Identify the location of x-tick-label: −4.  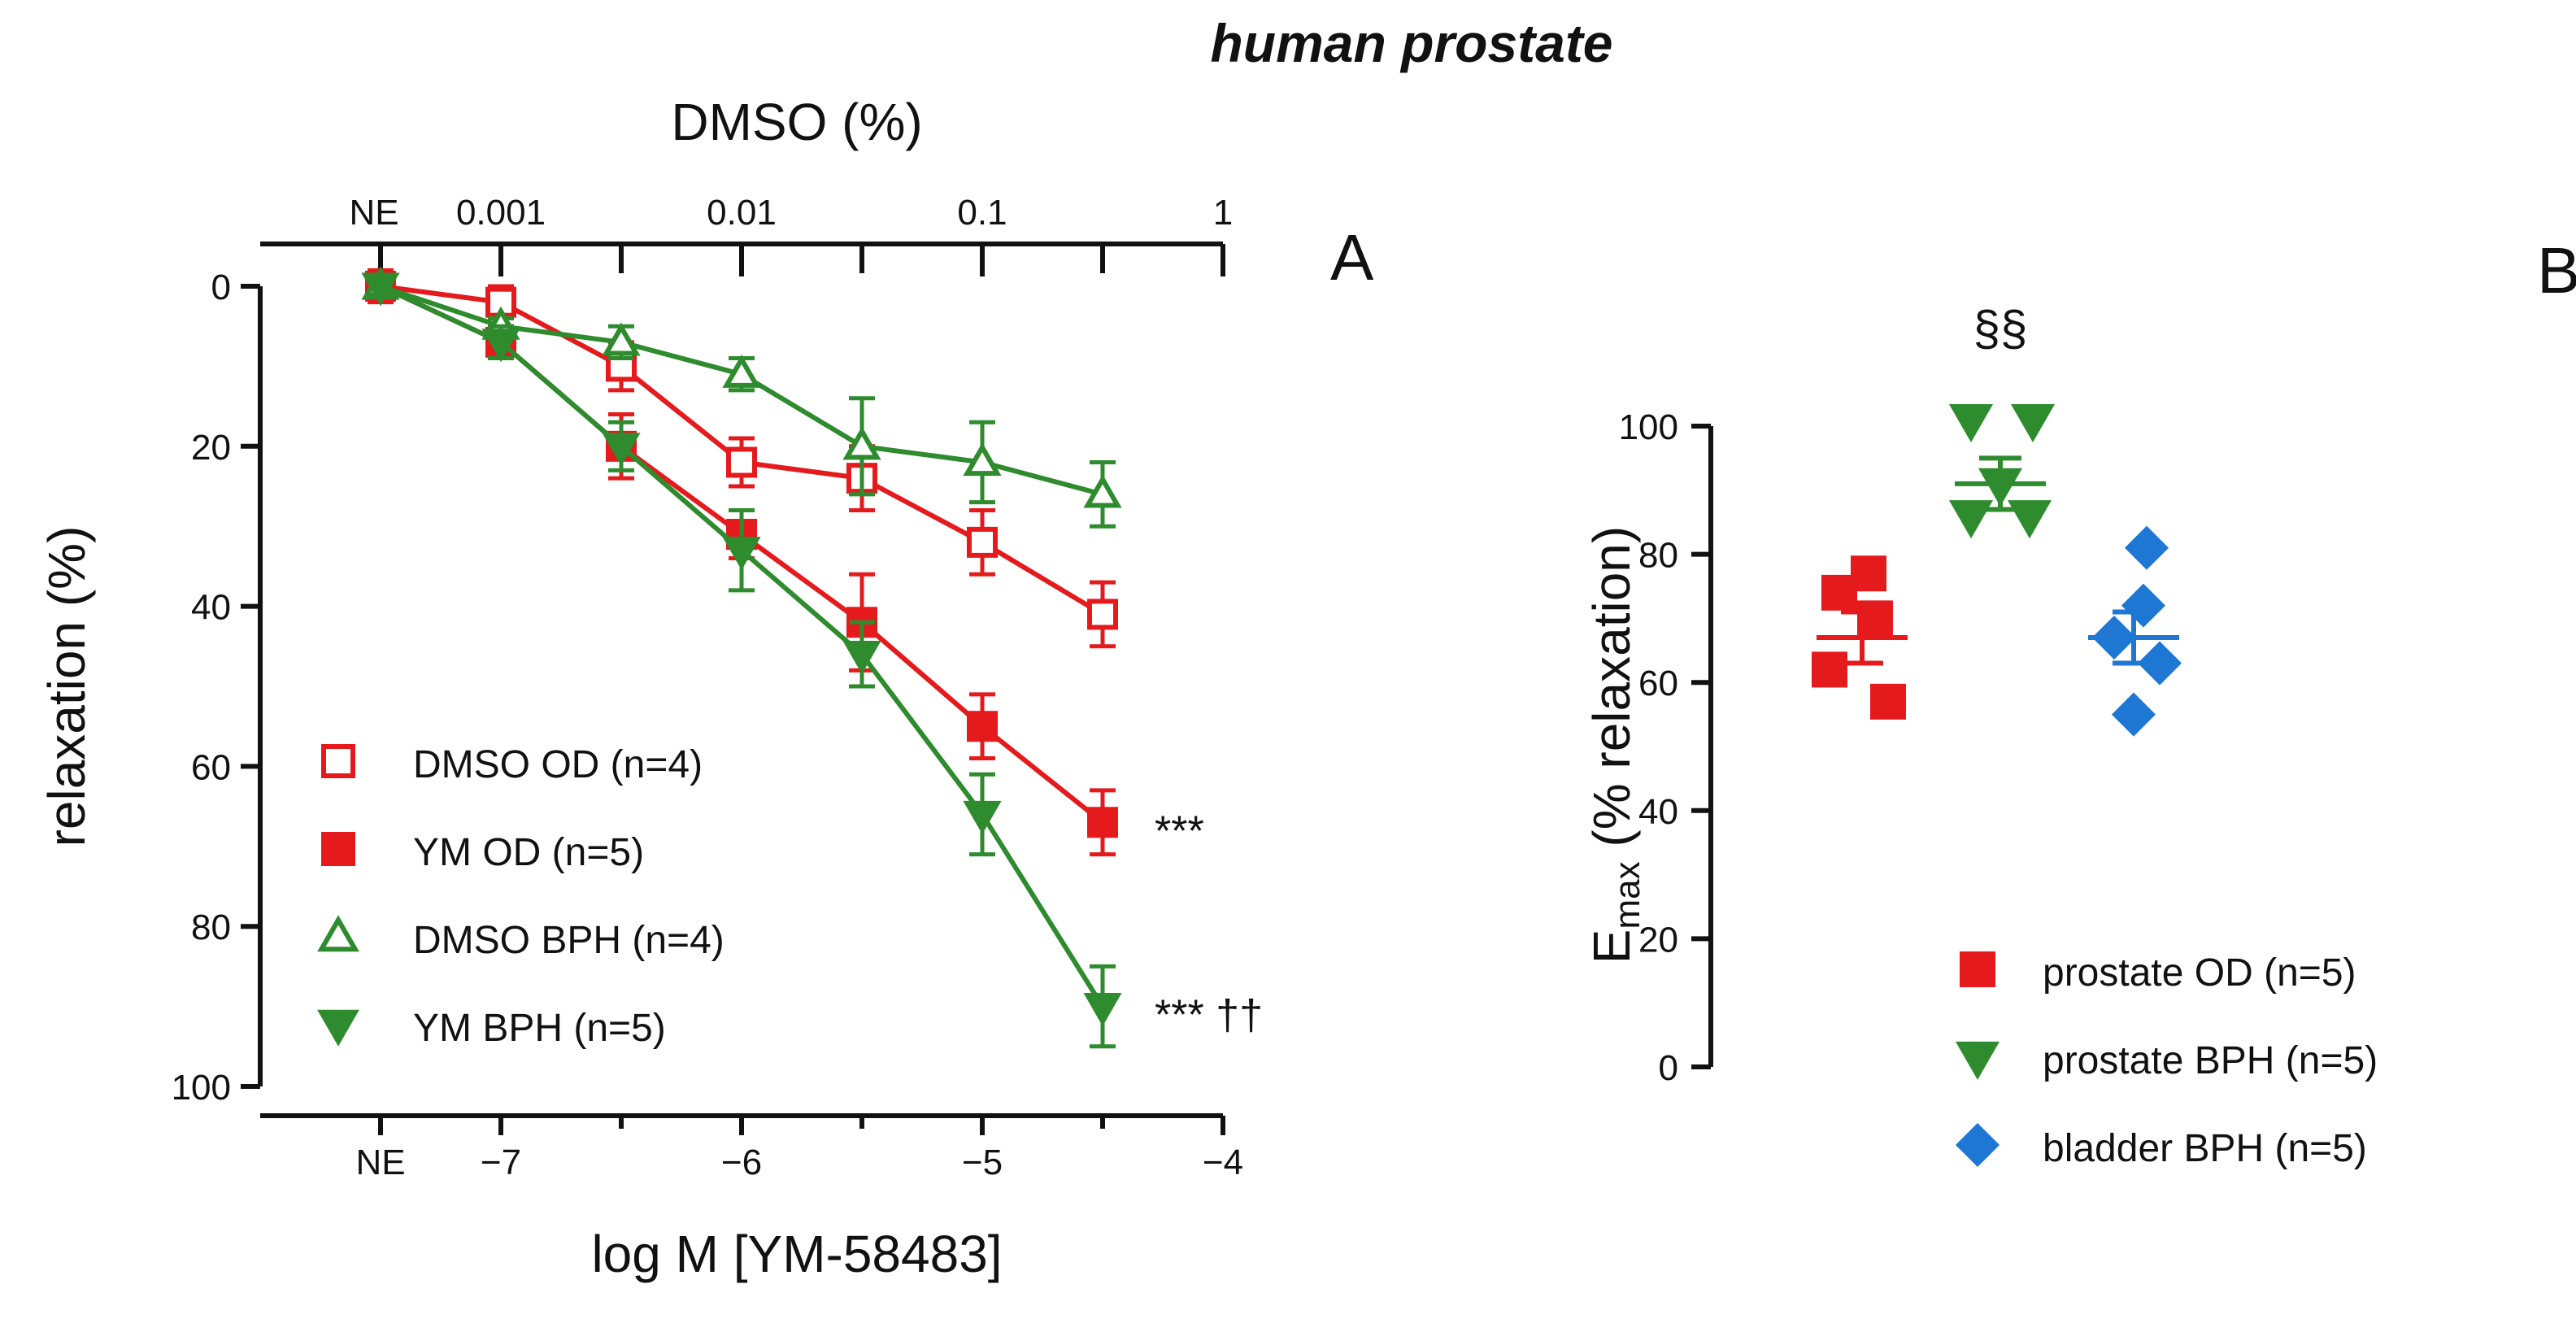
(1223, 1162).